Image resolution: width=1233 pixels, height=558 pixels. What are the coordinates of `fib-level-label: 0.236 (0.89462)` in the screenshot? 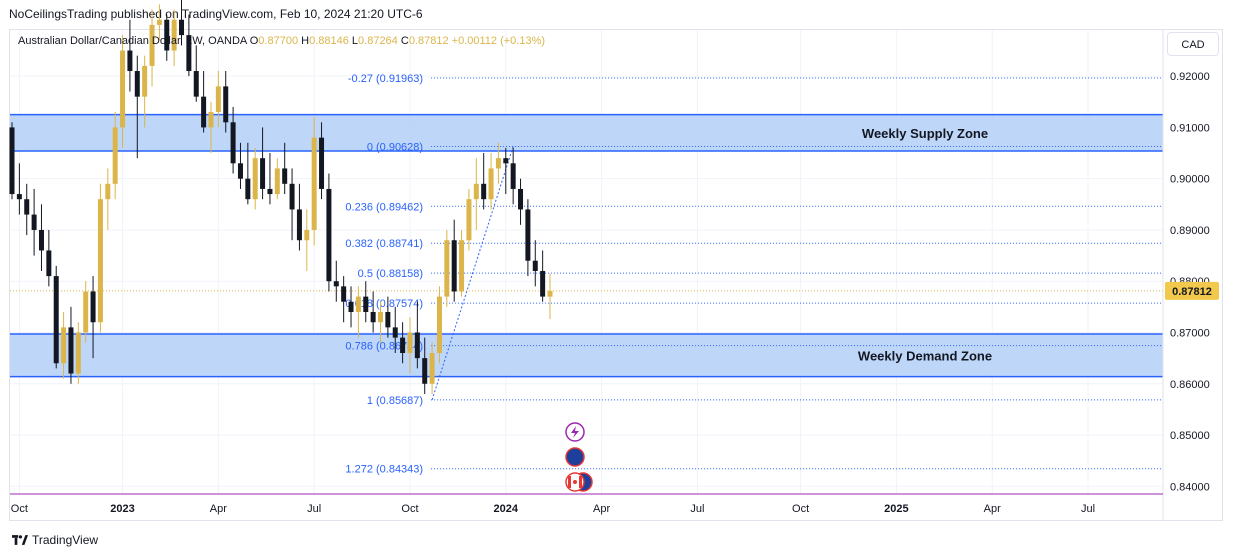 It's located at (384, 207).